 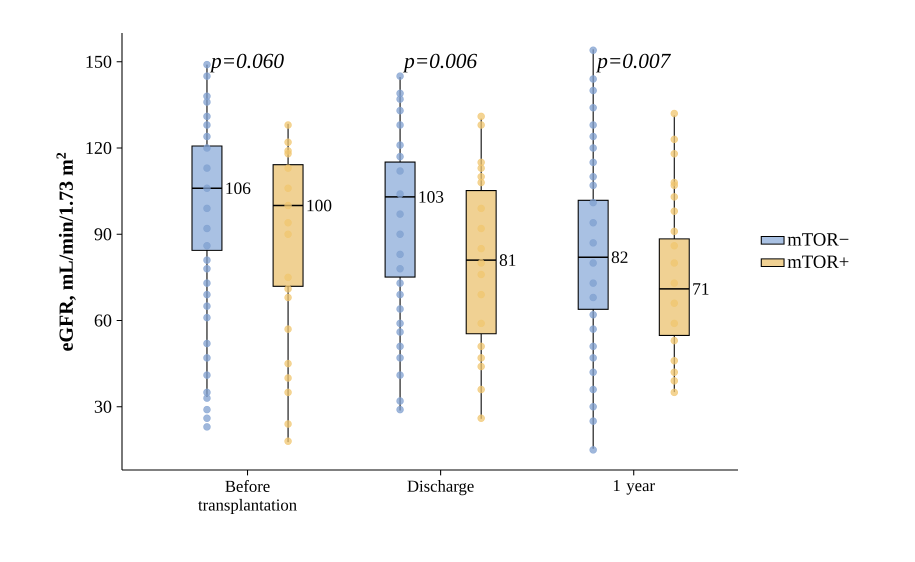 I want to click on legend-label: mTOR−, so click(x=818, y=239).